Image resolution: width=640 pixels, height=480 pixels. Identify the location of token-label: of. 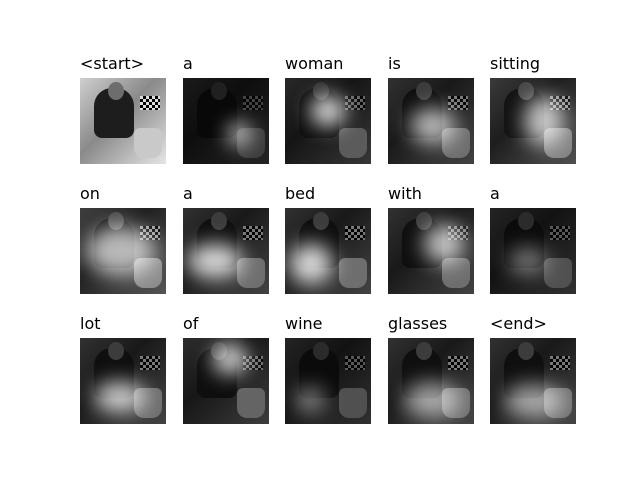
(193, 324).